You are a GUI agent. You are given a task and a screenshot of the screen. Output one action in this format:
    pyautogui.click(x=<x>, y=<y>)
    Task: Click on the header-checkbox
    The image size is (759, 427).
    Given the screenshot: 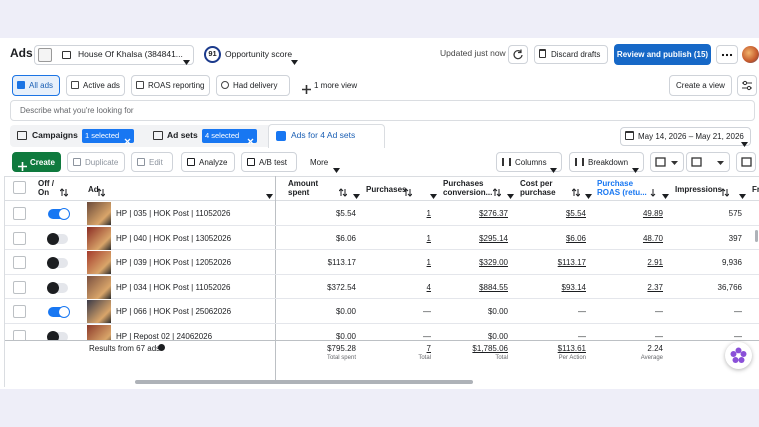 What is the action you would take?
    pyautogui.click(x=19, y=187)
    